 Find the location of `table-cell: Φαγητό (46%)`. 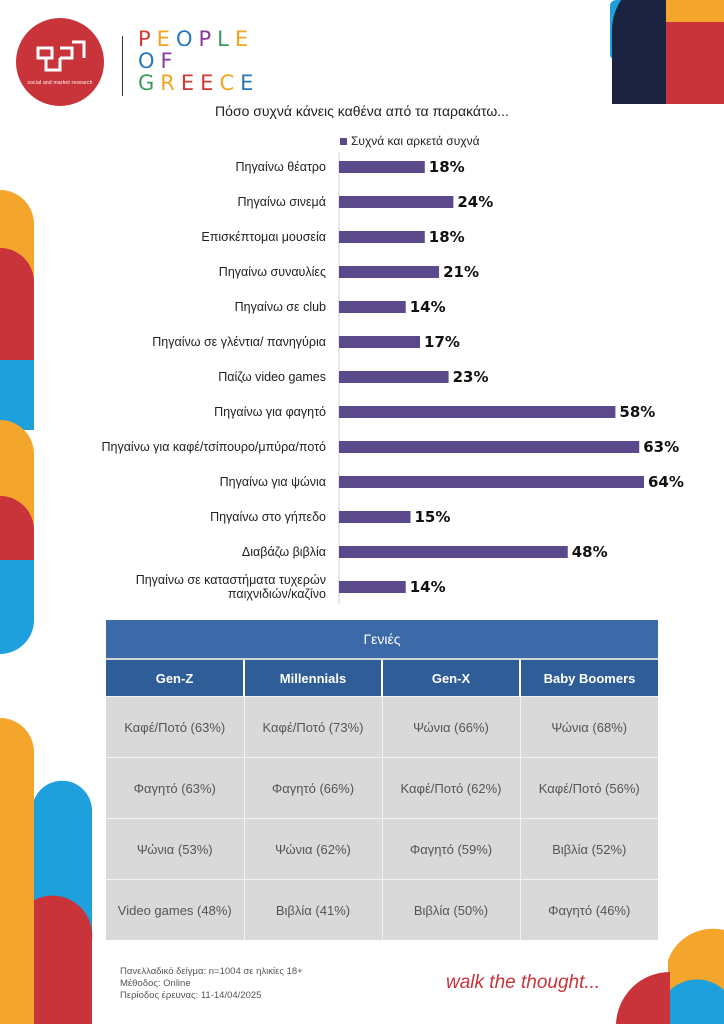

table-cell: Φαγητό (46%) is located at coordinates (589, 909).